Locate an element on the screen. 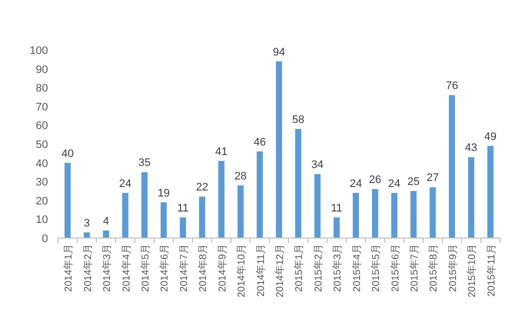 The width and height of the screenshot is (524, 321). data-label: 4 is located at coordinates (106, 221).